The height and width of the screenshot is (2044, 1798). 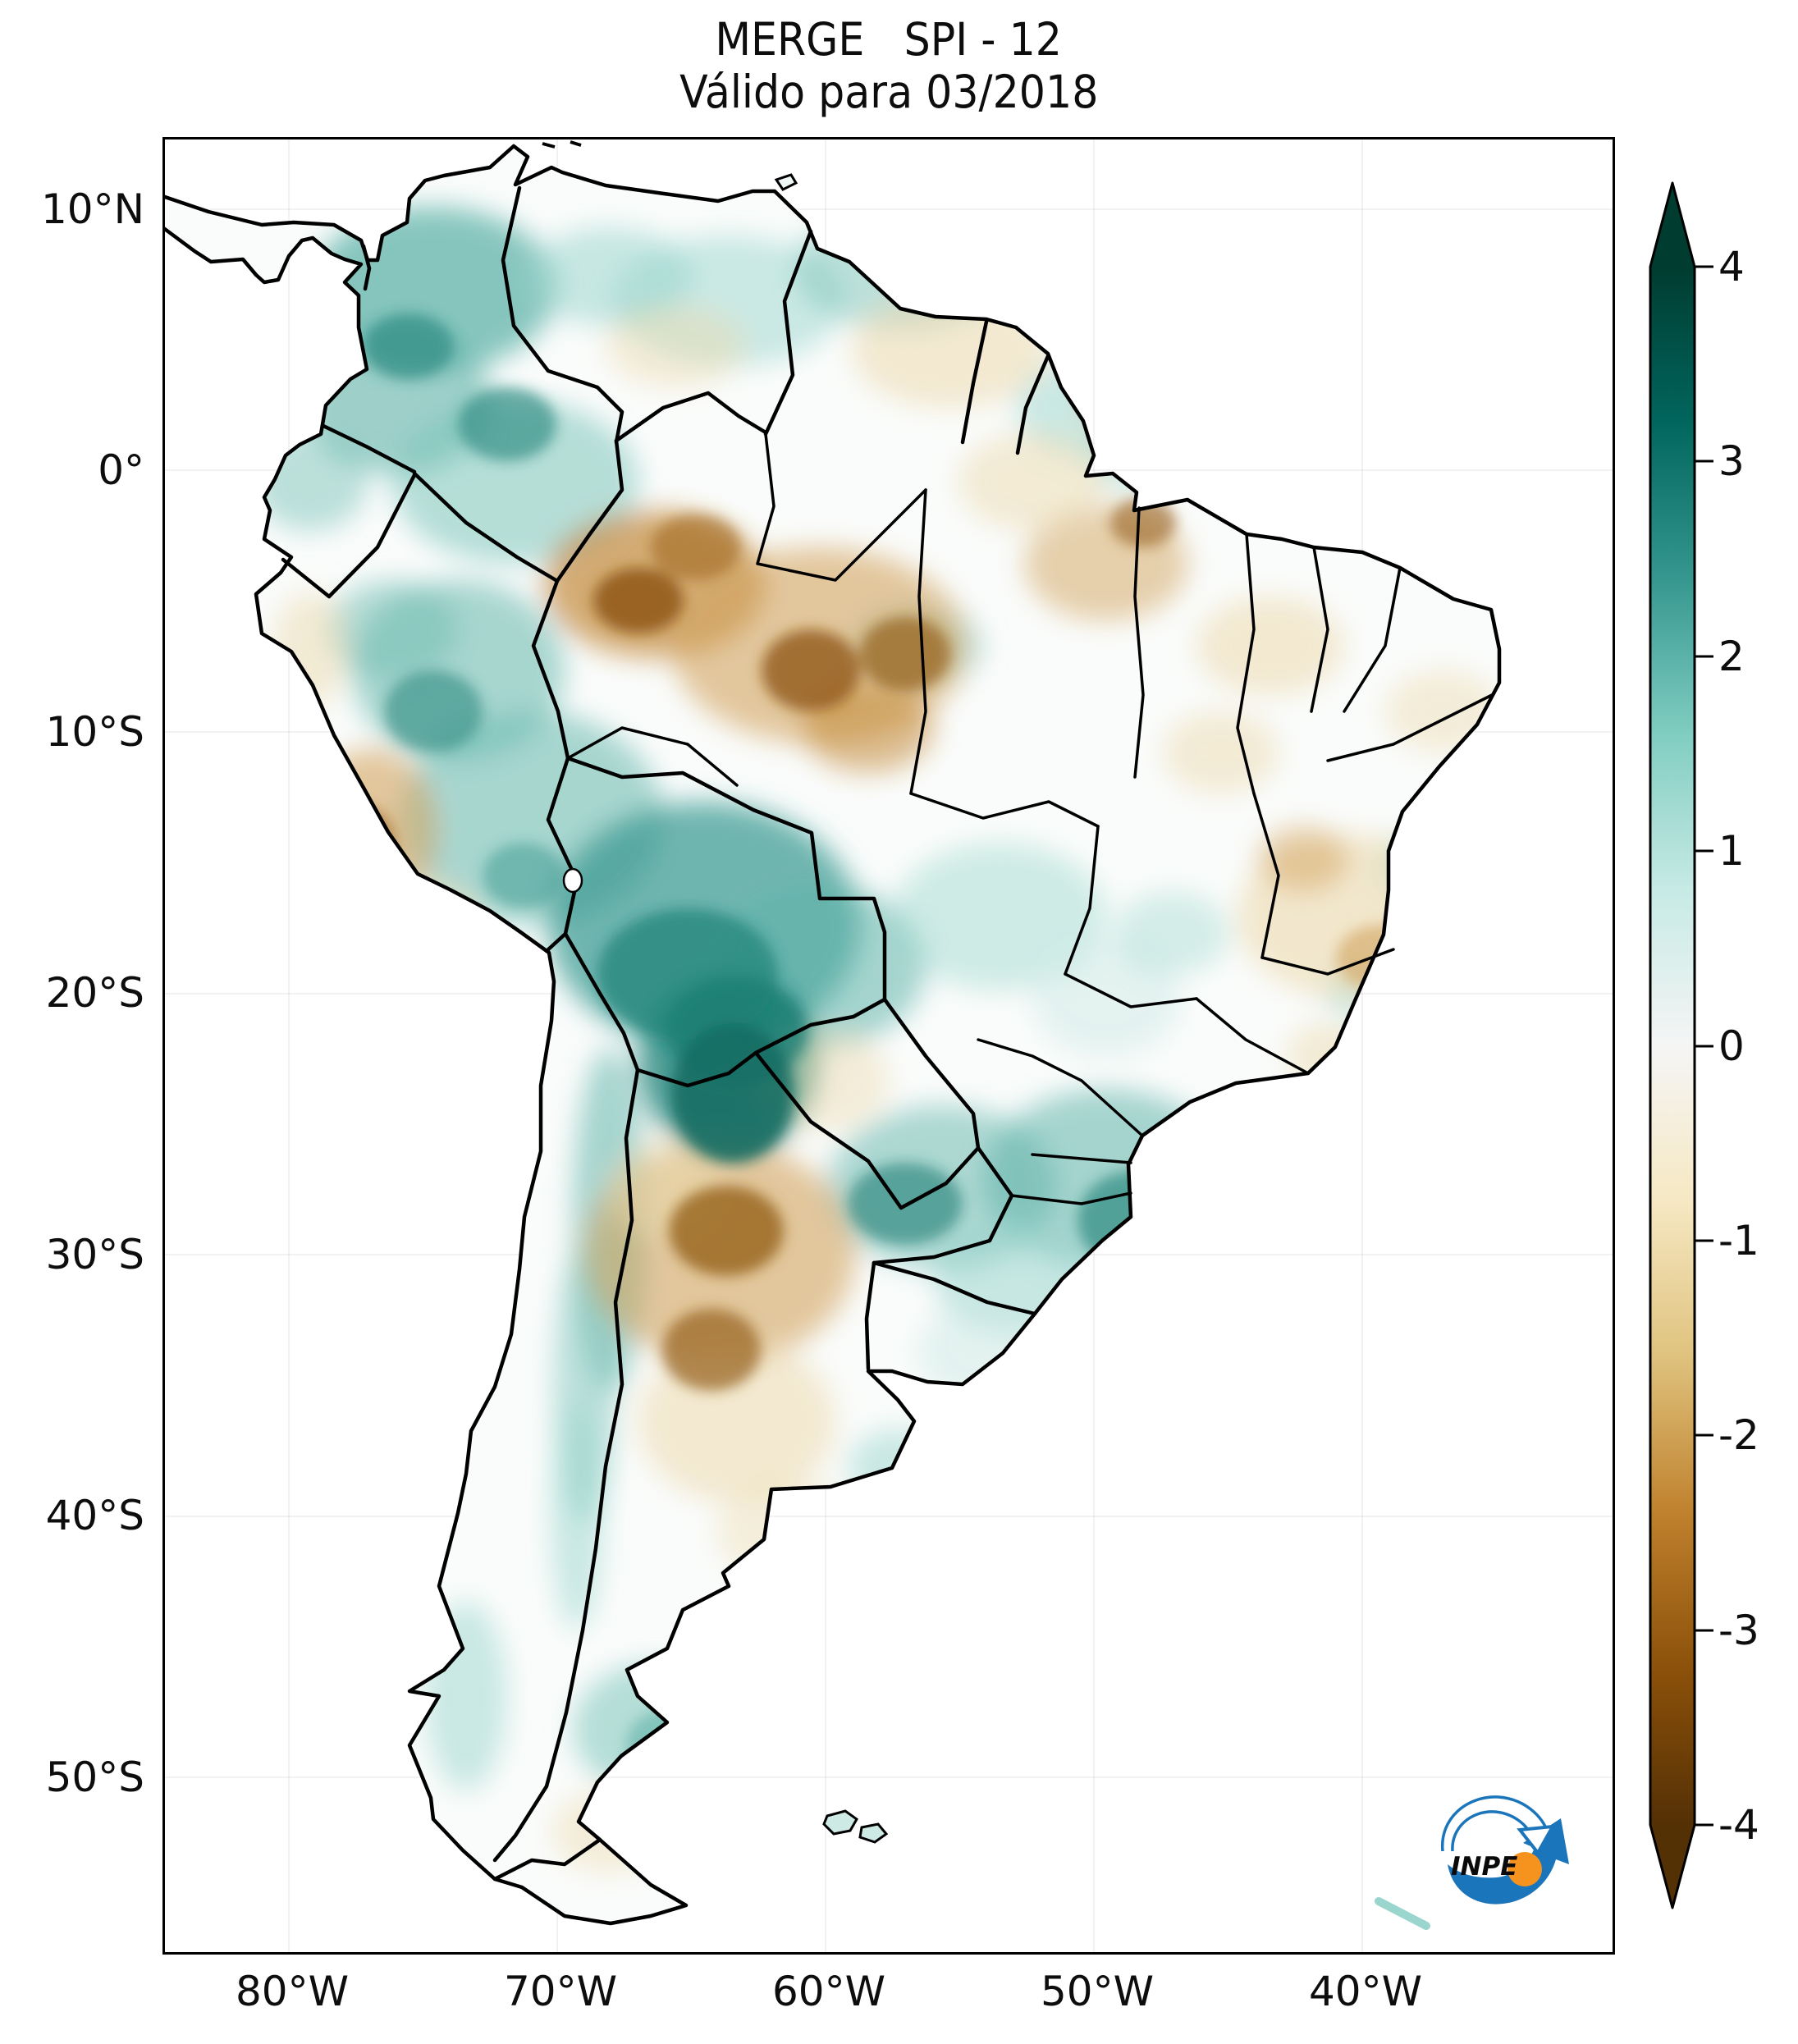 What do you see at coordinates (94, 1254) in the screenshot?
I see `lat-tick-label: 30°S` at bounding box center [94, 1254].